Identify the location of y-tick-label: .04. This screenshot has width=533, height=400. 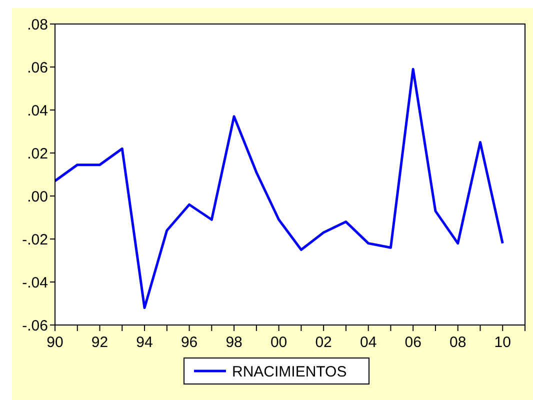
(37, 111).